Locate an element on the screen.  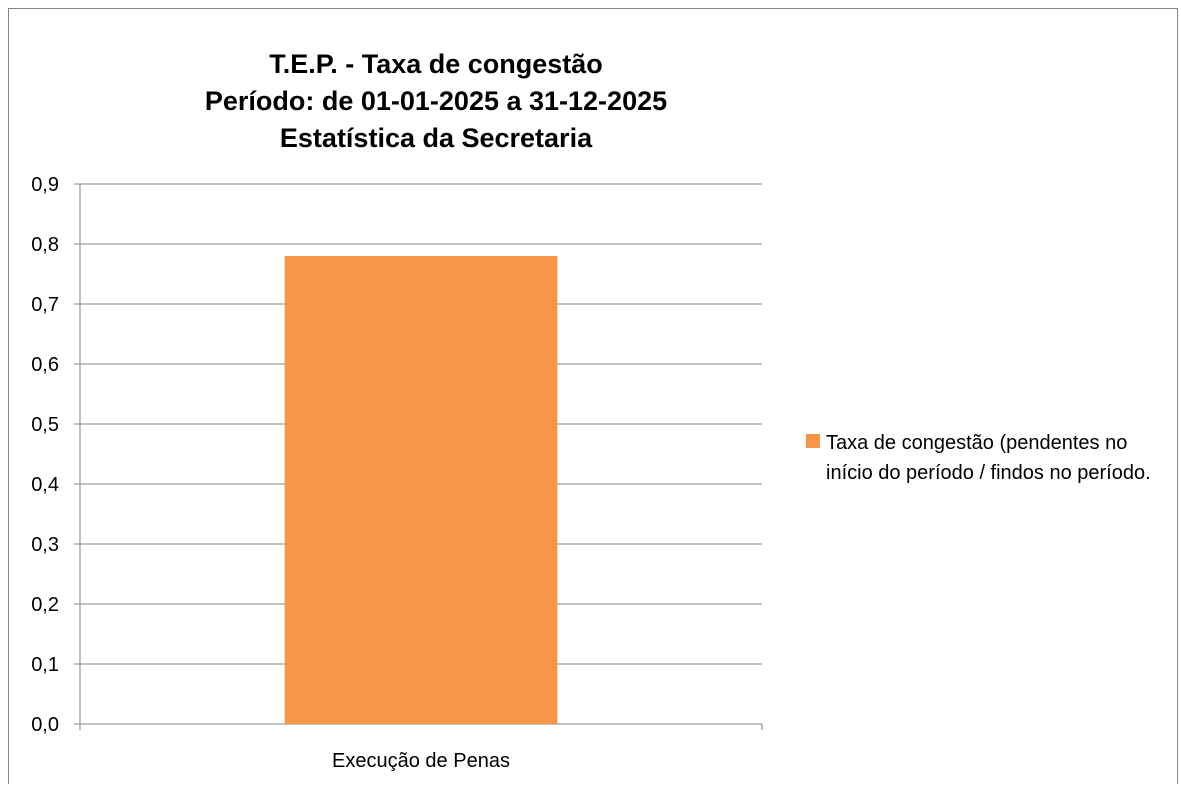
chart-title-line-2: Período: de 01-01-2025 a 31-12-2025 is located at coordinates (436, 101).